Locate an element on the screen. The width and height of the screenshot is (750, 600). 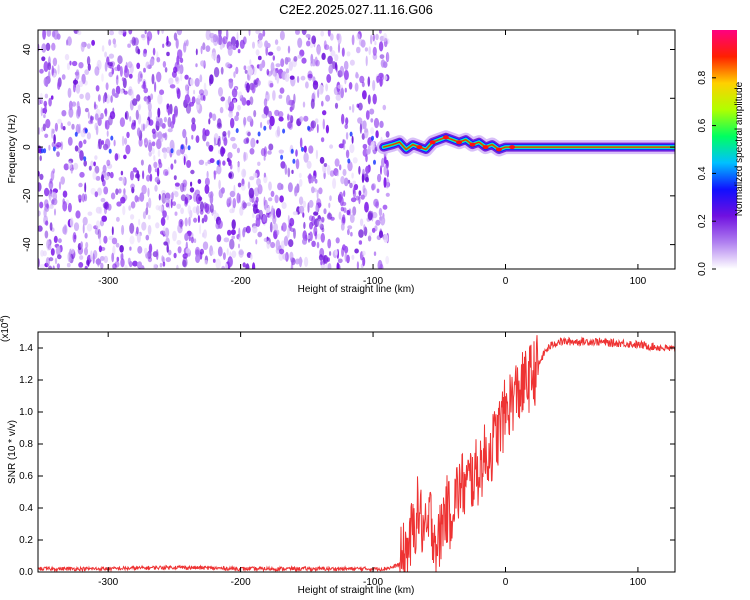
snr-x-label: Height of straight line (km) is located at coordinates (356, 590).